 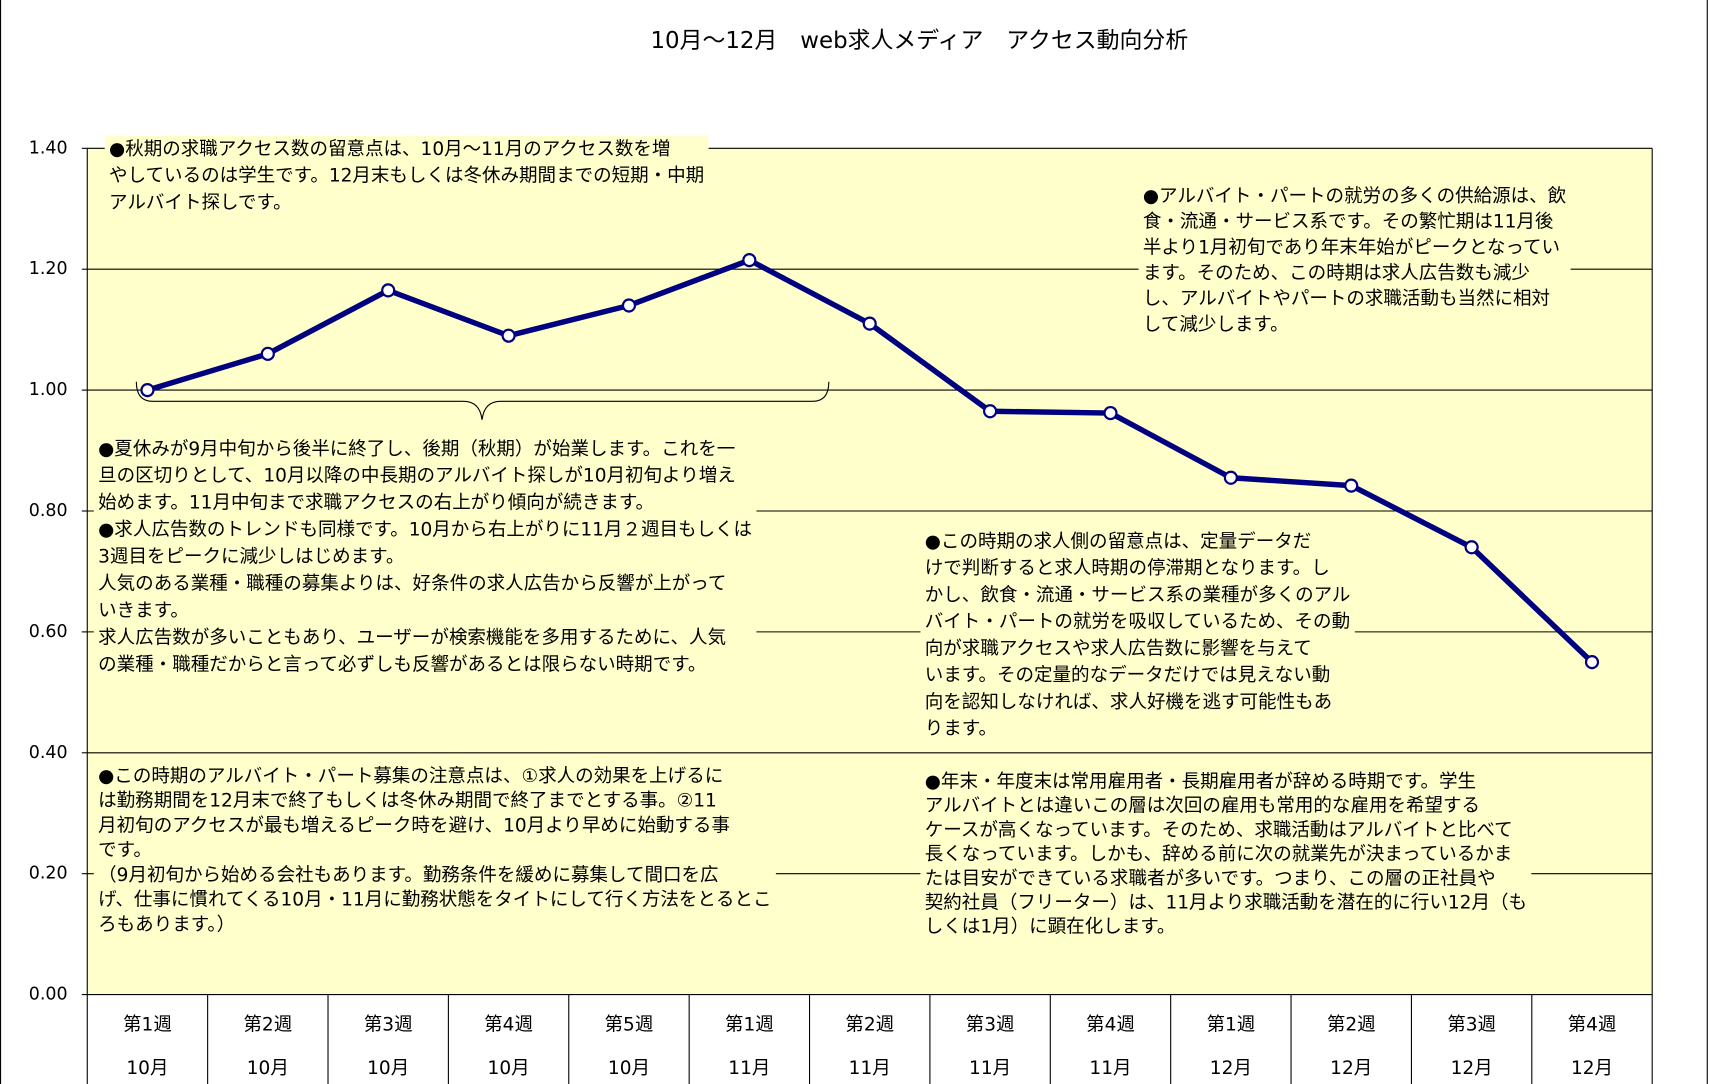 I want to click on annotation-line: （9月初旬から始める会社もあります。勤務条件を緩めに募集して間口を広, so click(x=408, y=875).